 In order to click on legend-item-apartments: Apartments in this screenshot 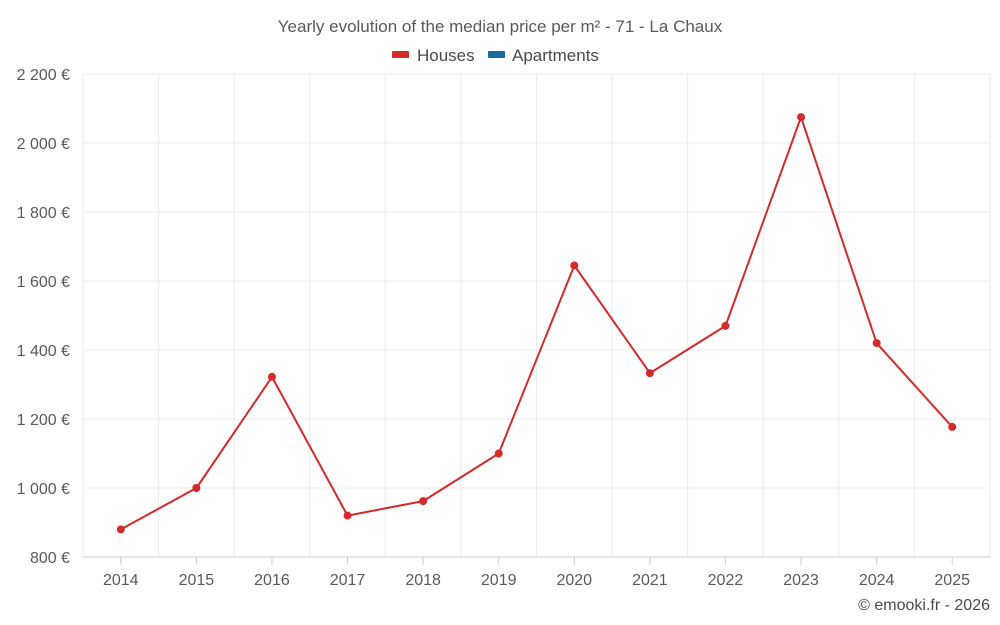, I will do `click(543, 55)`.